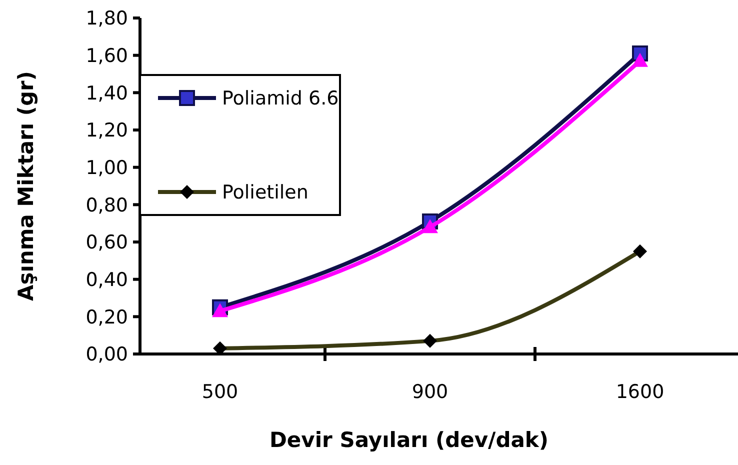  I want to click on y-tick-label: 0,20, so click(107, 317).